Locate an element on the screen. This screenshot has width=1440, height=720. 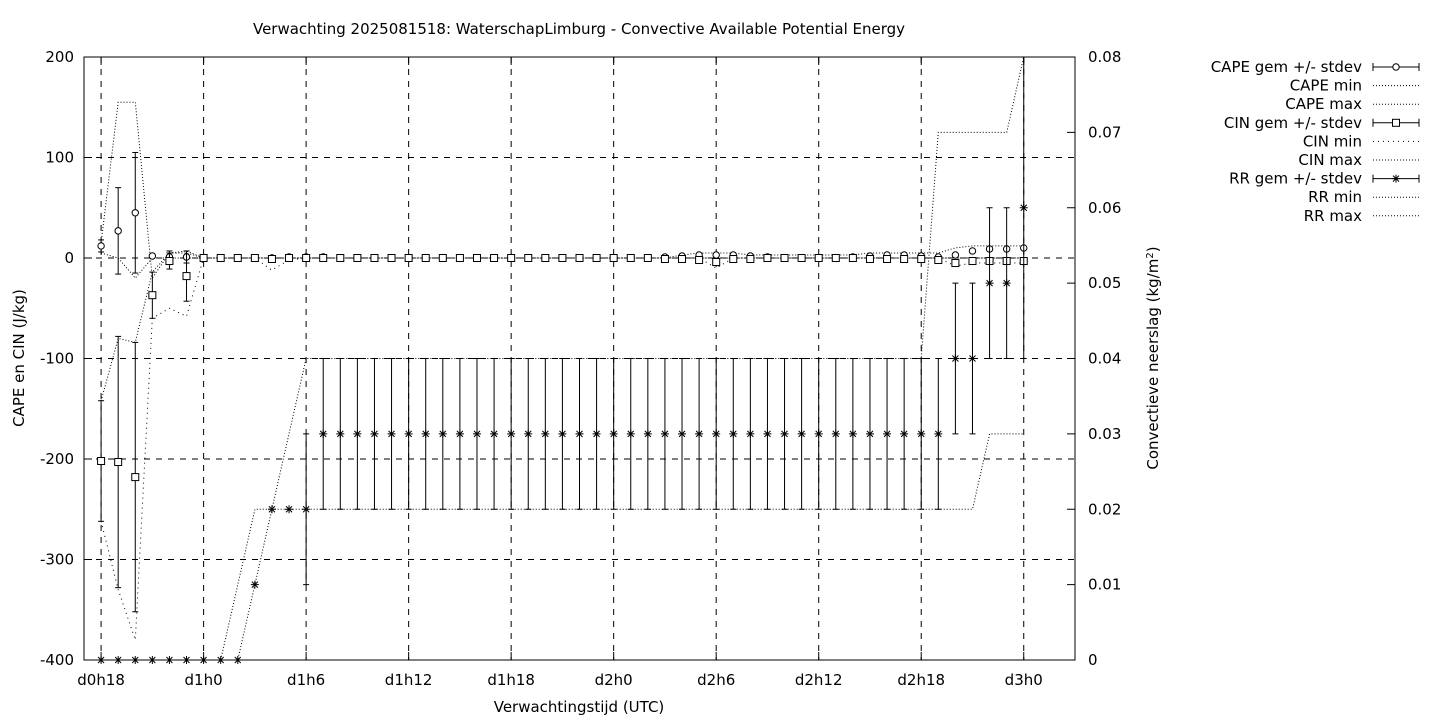
y2-tick-label: 0.05 is located at coordinates (1104, 283).